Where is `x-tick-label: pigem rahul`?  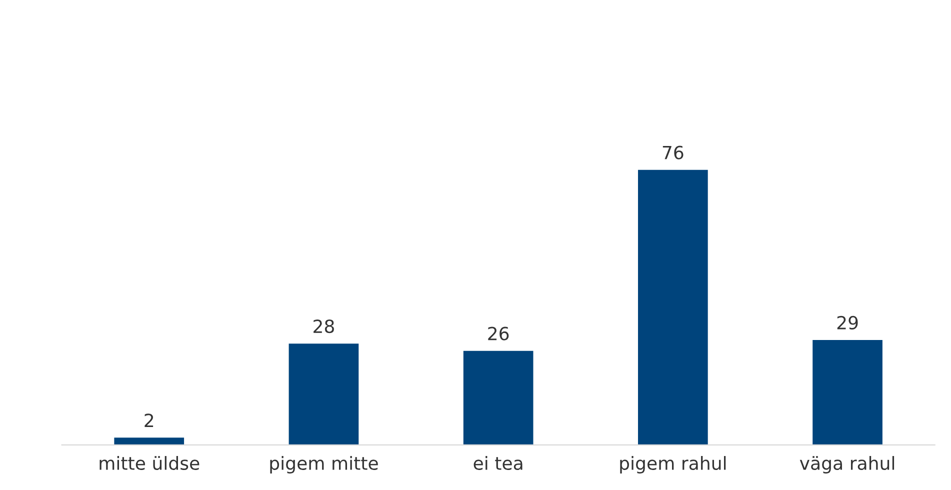
x-tick-label: pigem rahul is located at coordinates (673, 465).